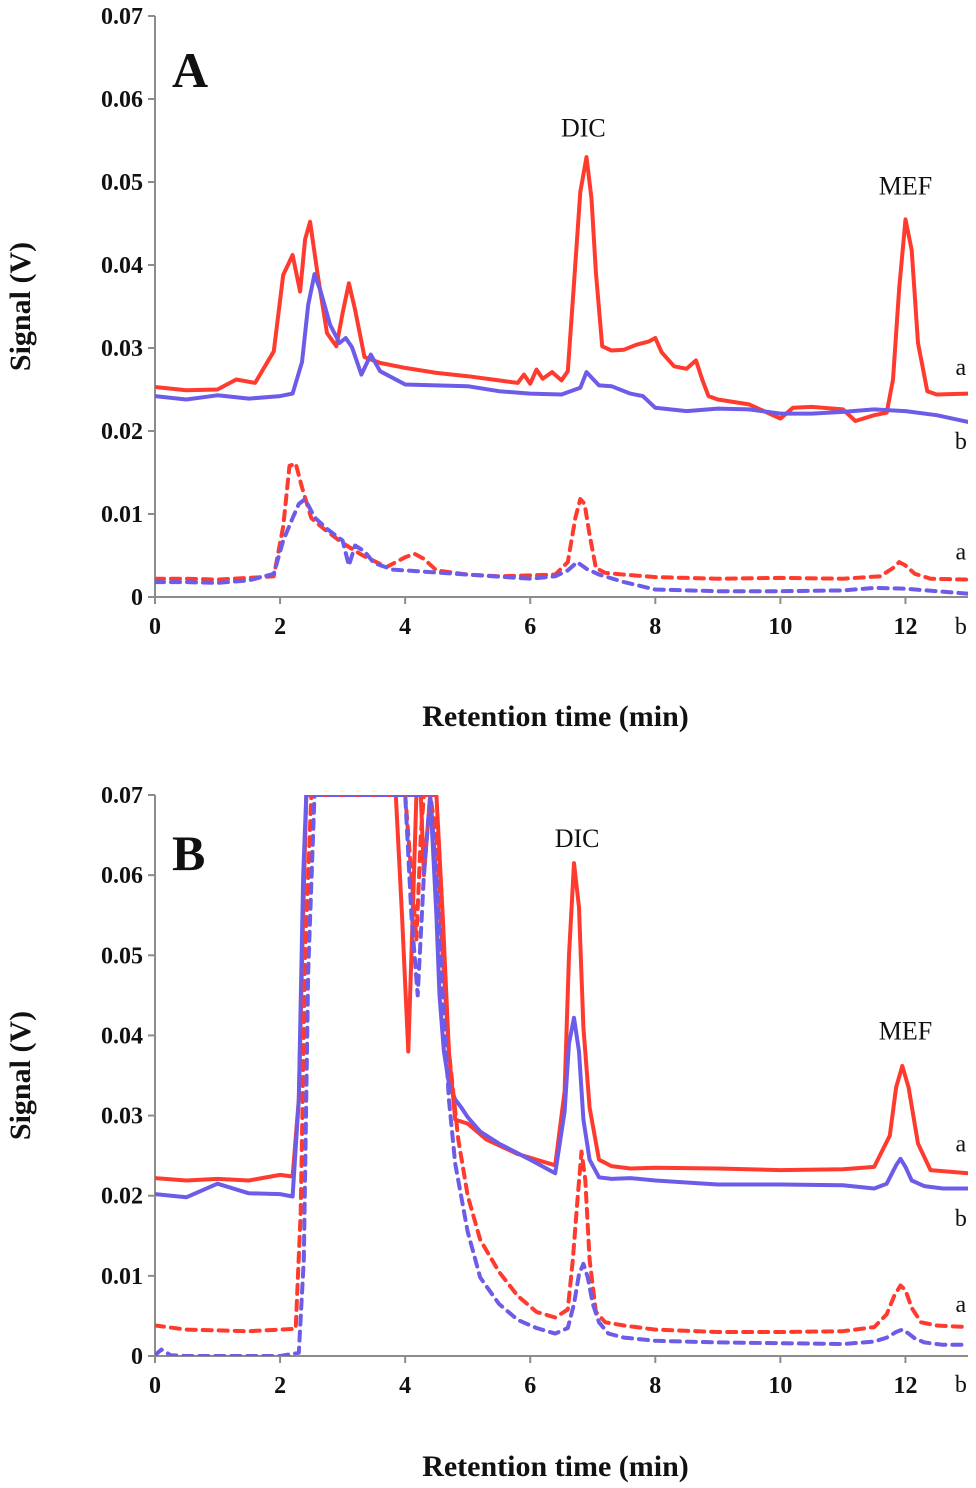  Describe the element at coordinates (577, 838) in the screenshot. I see `panel-b-peak-annotation: DIC` at that location.